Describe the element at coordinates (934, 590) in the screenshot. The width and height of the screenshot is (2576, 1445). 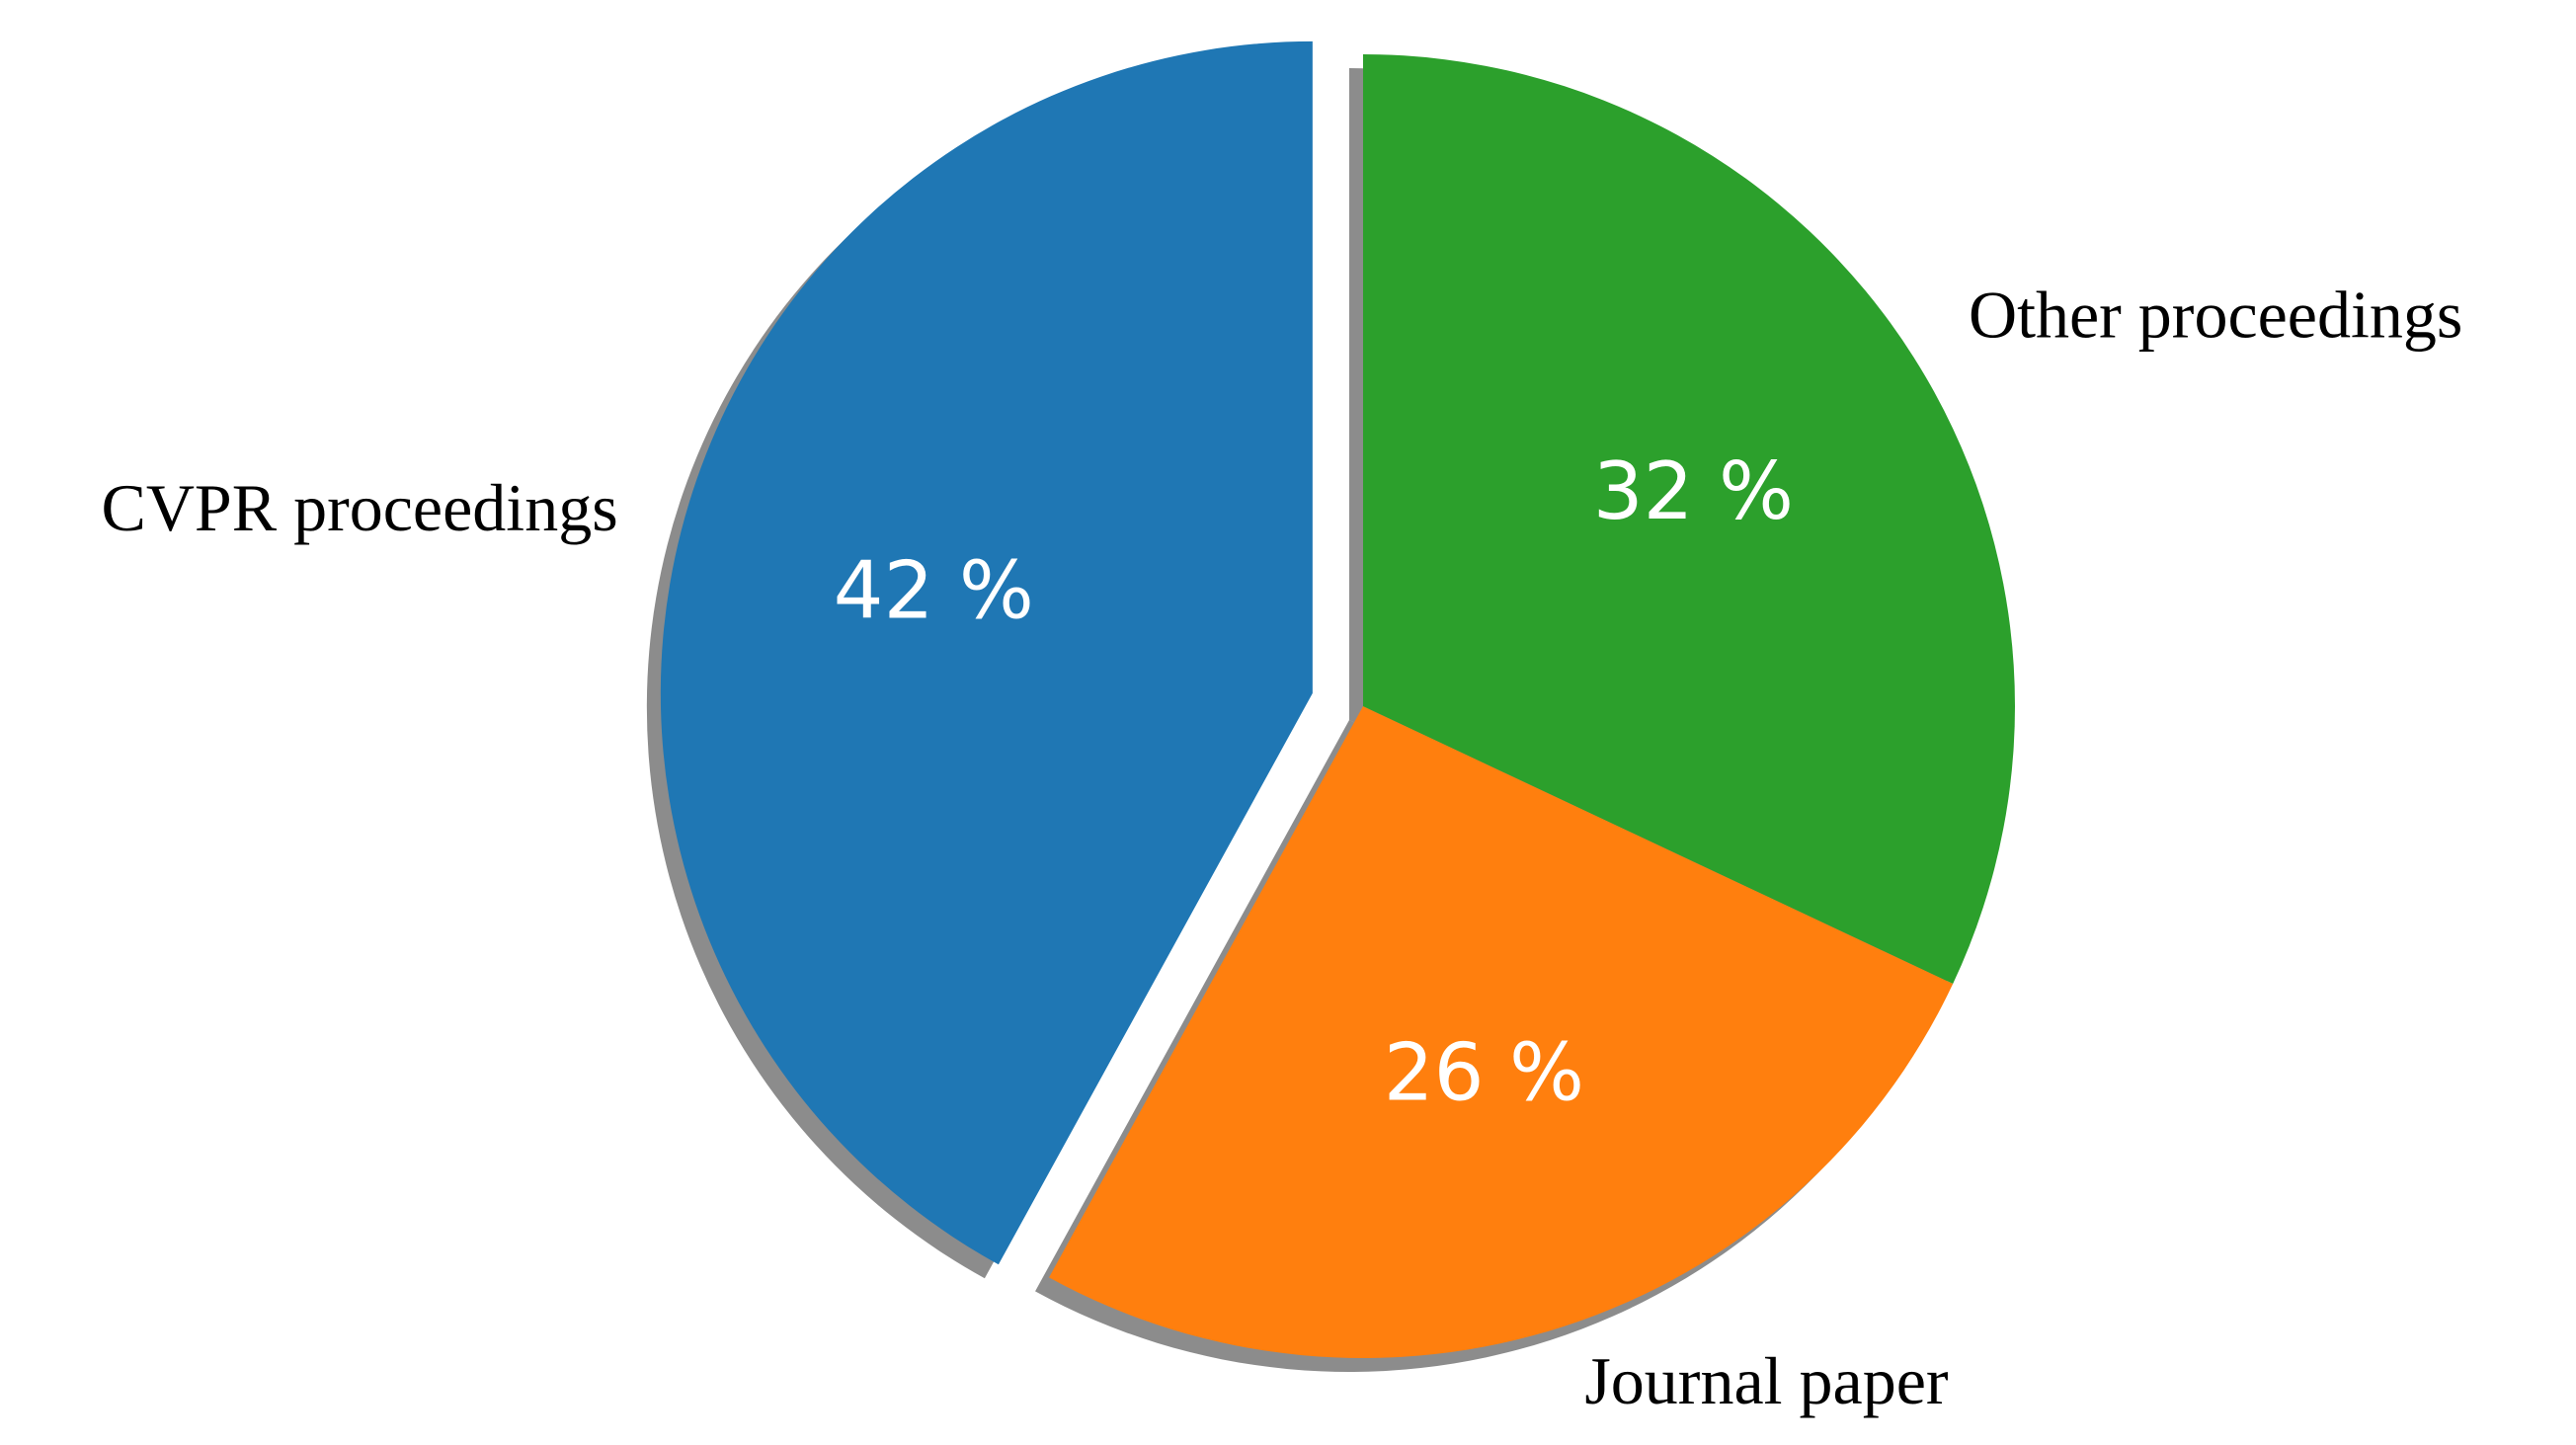
I see `value-label: 42 %` at that location.